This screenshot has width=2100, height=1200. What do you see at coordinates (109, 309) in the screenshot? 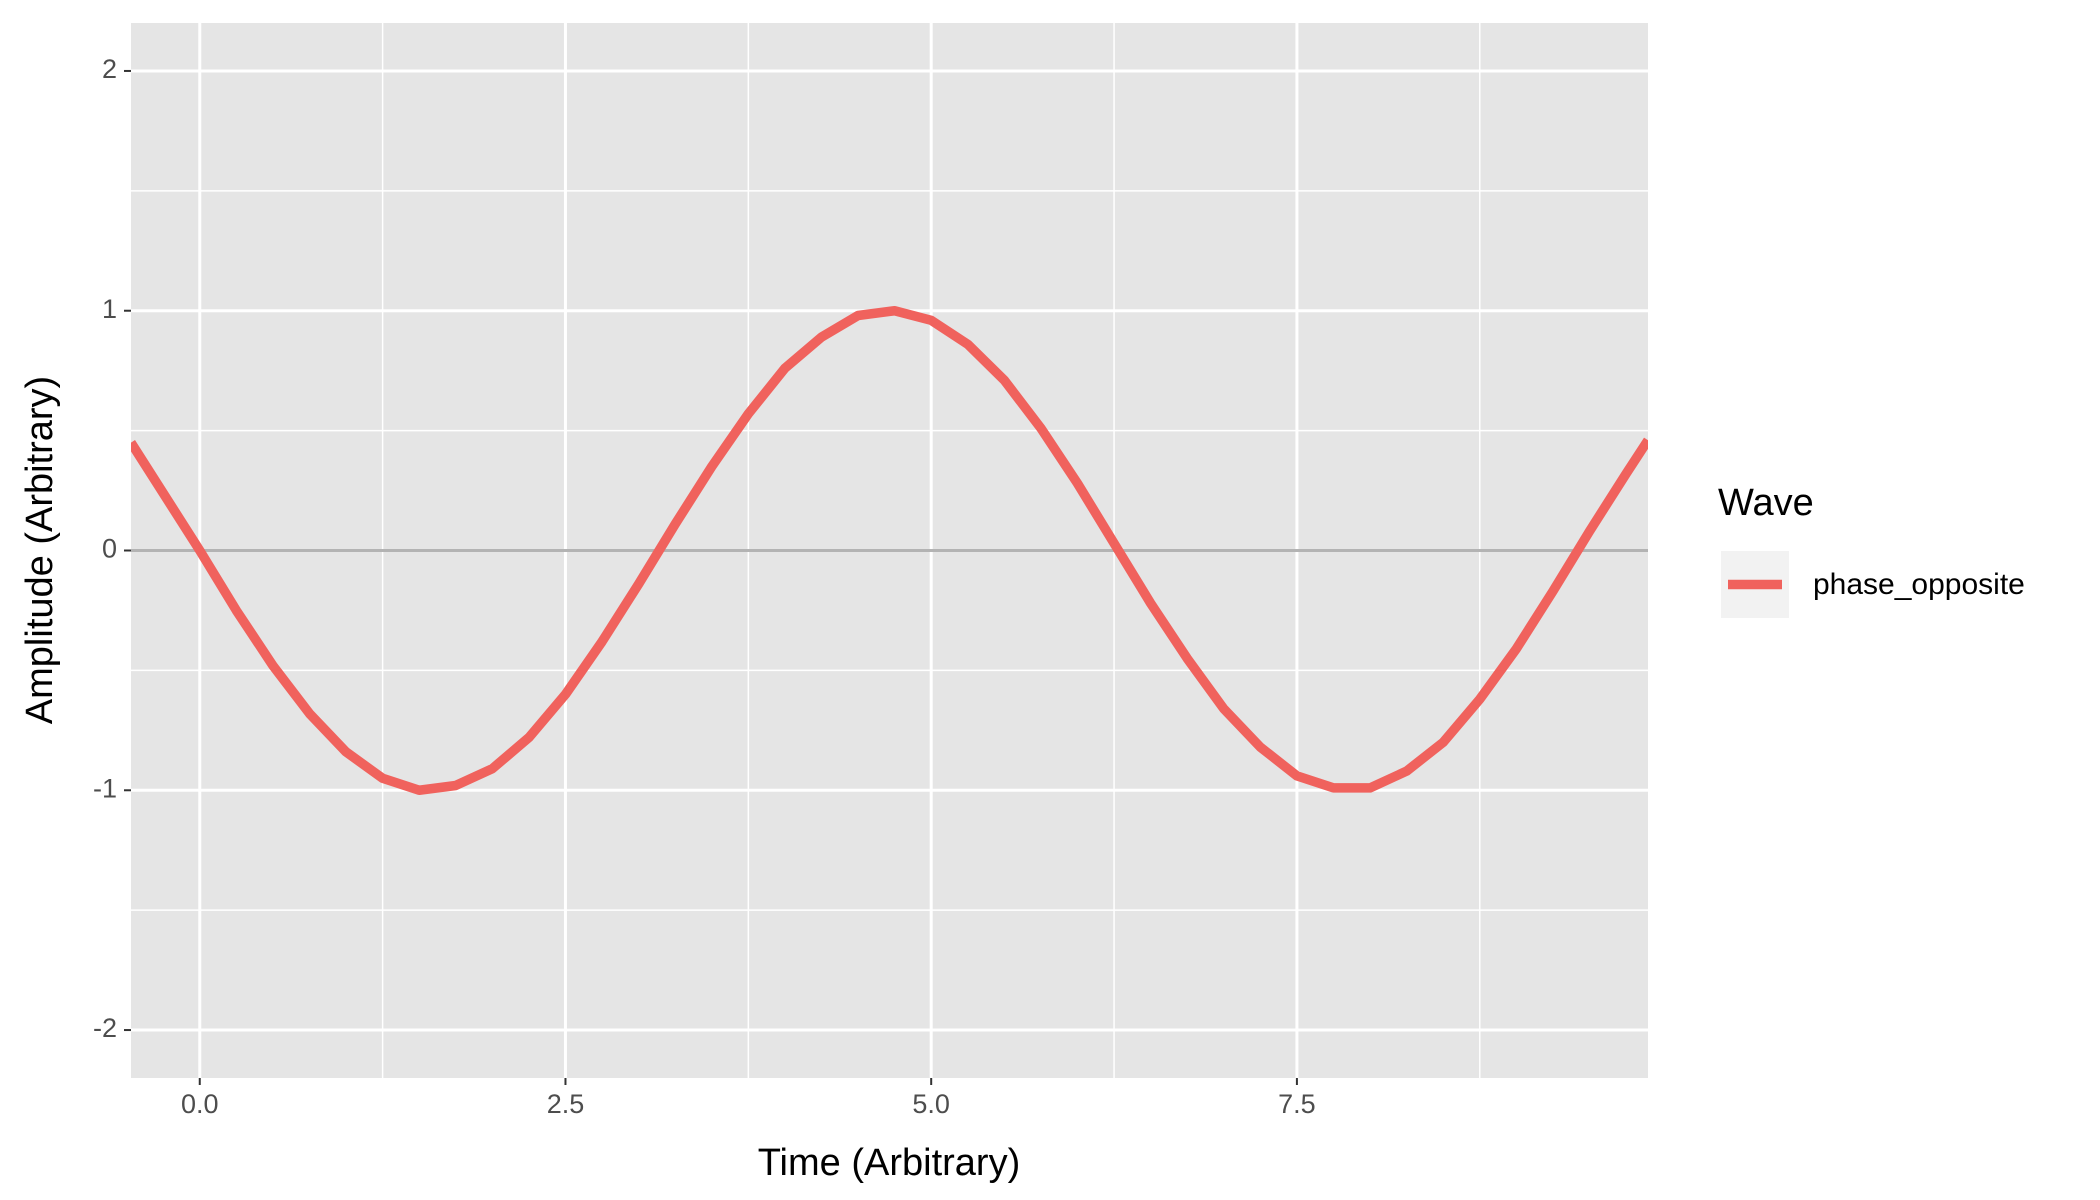
I see `y-tick-label: 1` at bounding box center [109, 309].